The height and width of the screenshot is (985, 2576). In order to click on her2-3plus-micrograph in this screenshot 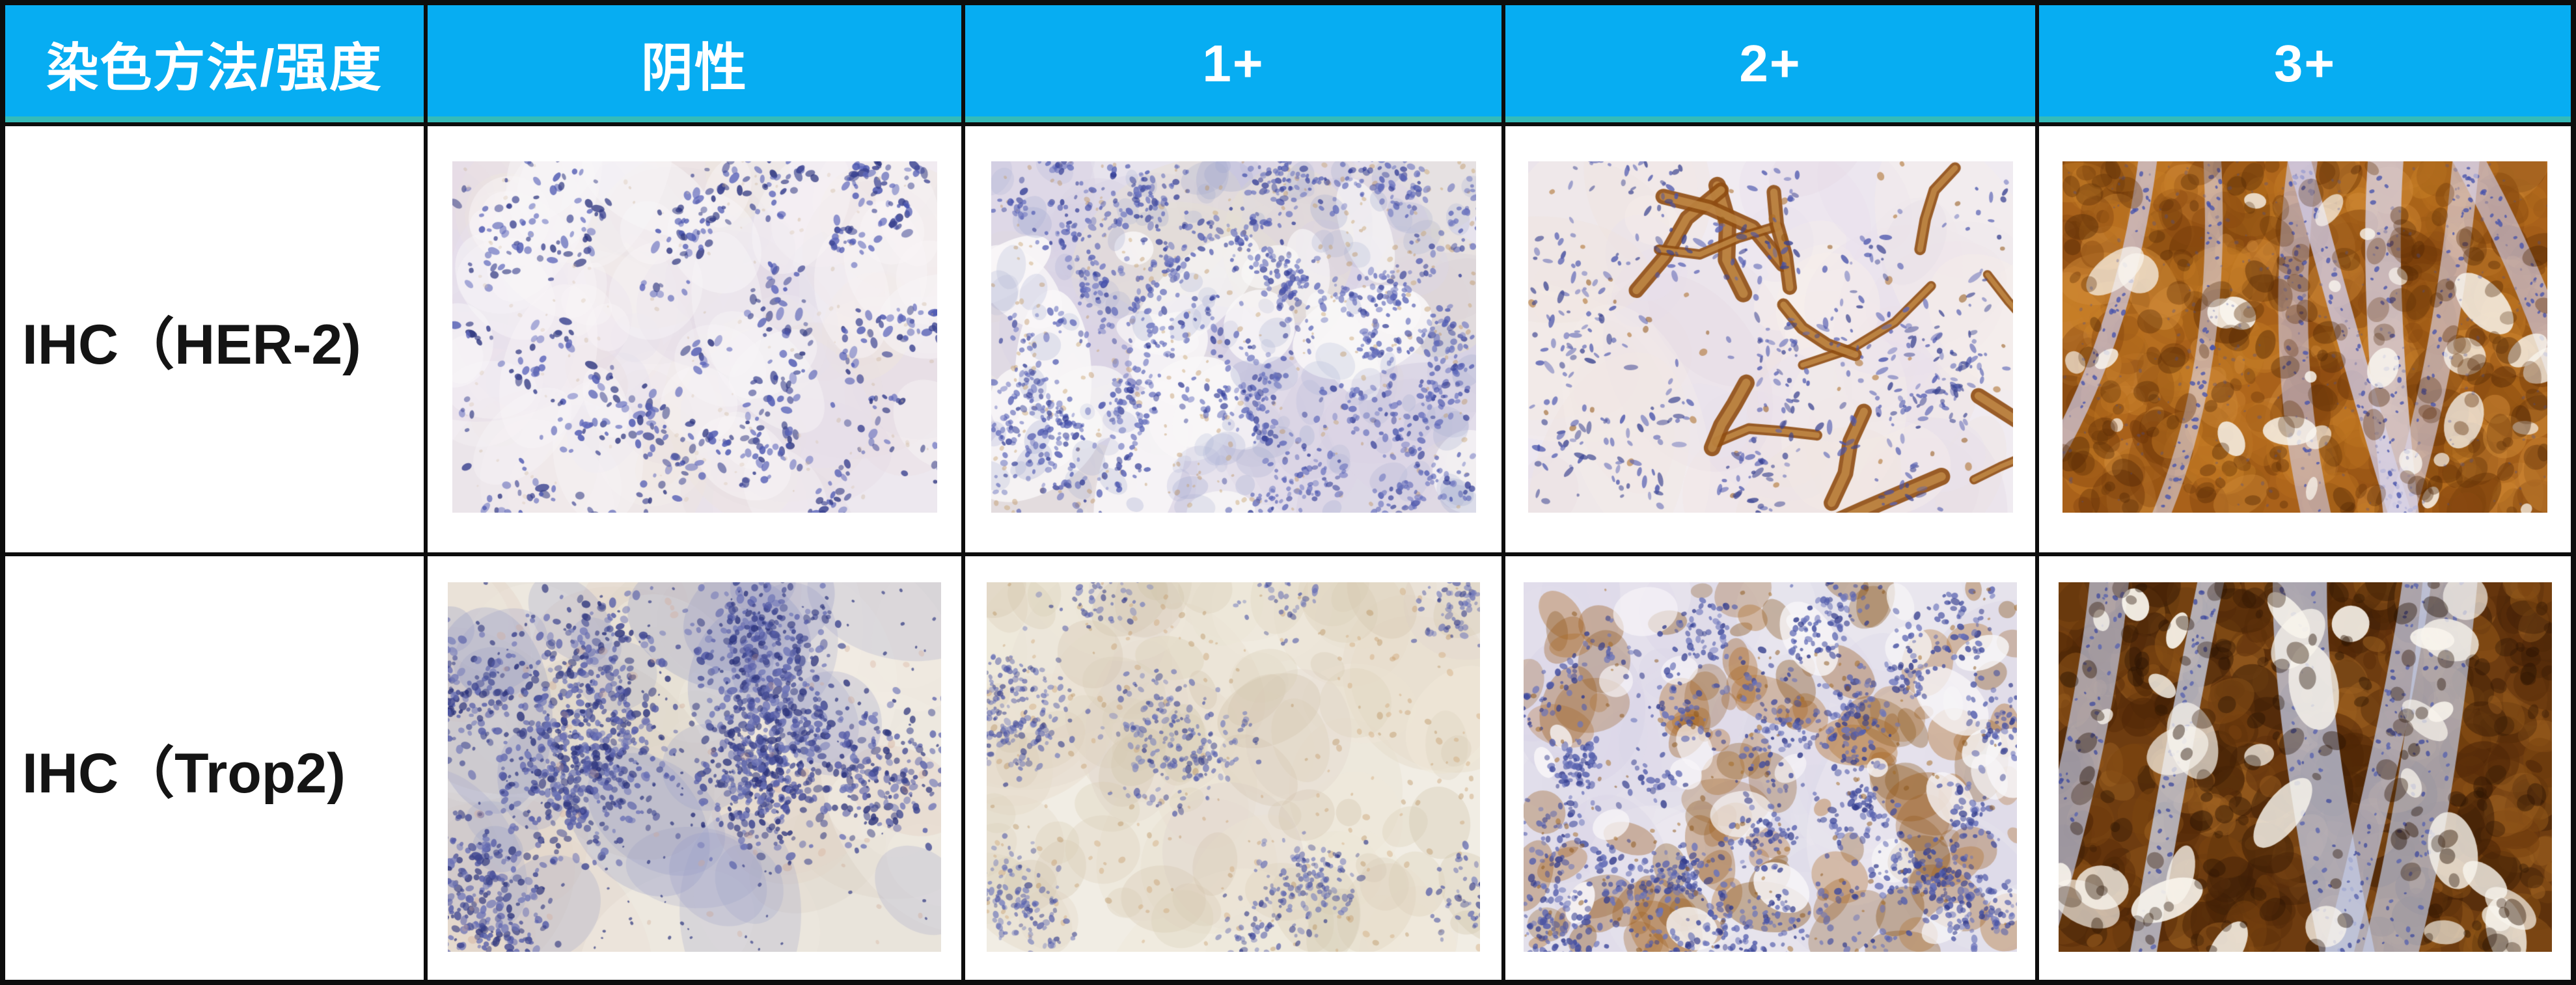, I will do `click(2304, 337)`.